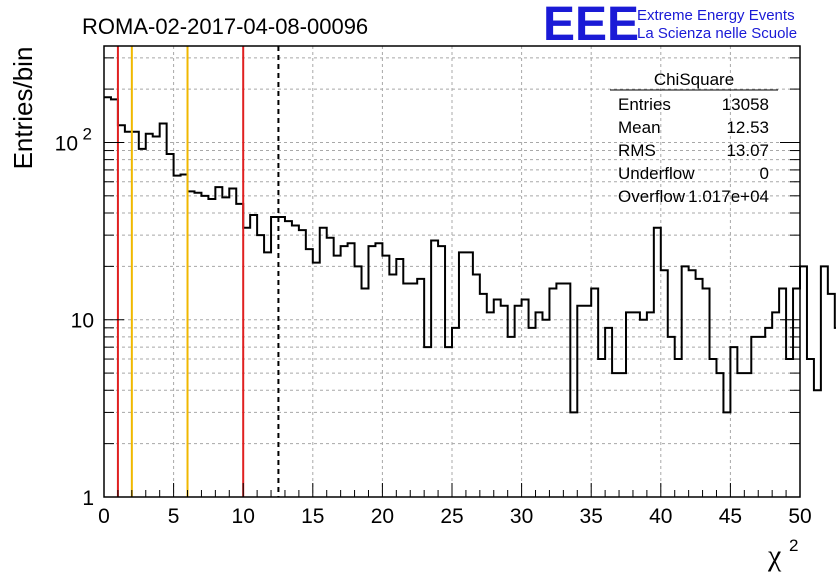  I want to click on logo-line-1: Extreme Energy Events, so click(716, 15).